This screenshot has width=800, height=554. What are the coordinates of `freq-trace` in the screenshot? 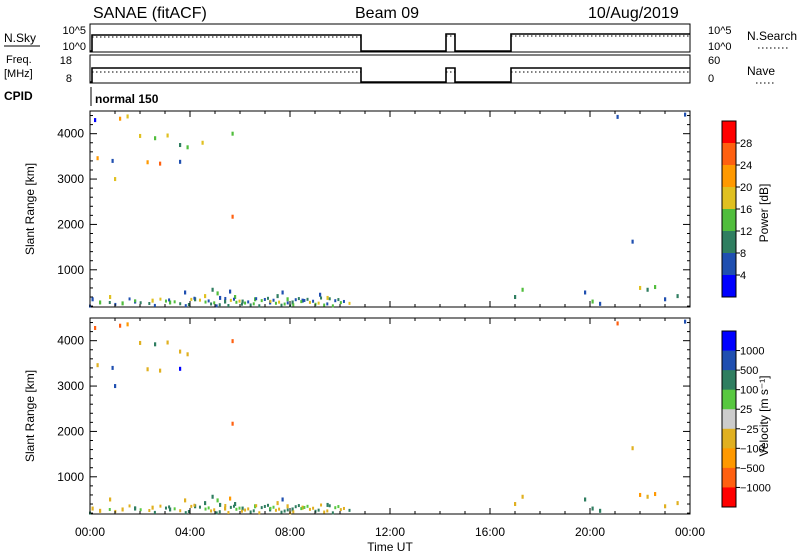 It's located at (390, 75).